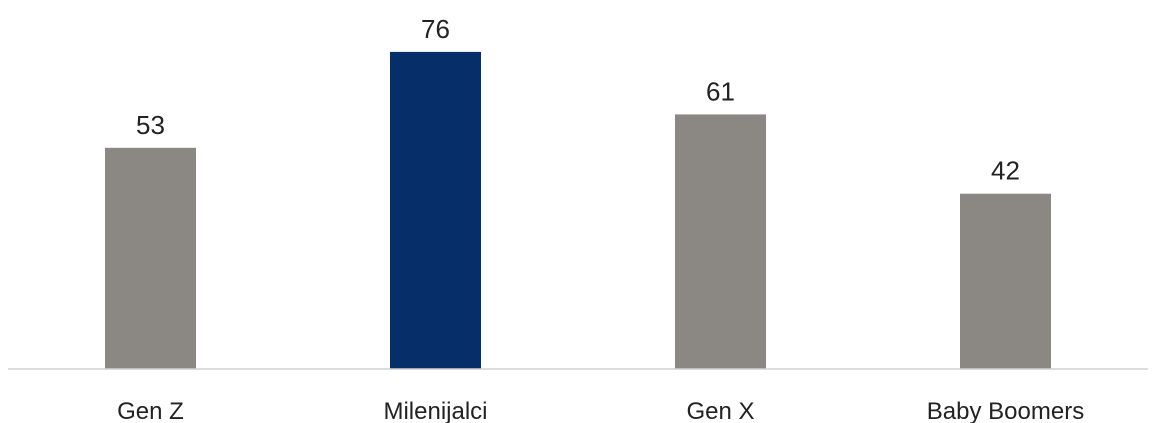 This screenshot has height=423, width=1156. Describe the element at coordinates (435, 410) in the screenshot. I see `x-tick-label-milenijalci: Milenijalci` at that location.